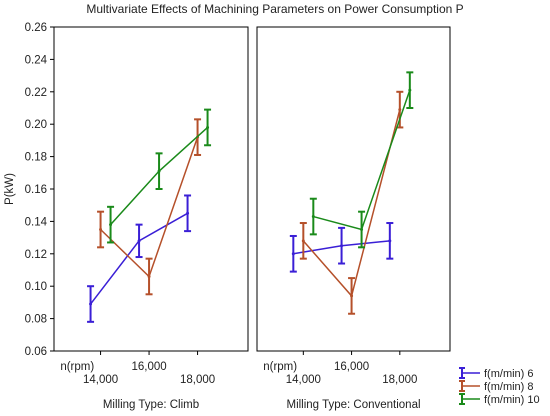 Image resolution: width=550 pixels, height=416 pixels. I want to click on y-tick-label: 0.20, so click(36, 125).